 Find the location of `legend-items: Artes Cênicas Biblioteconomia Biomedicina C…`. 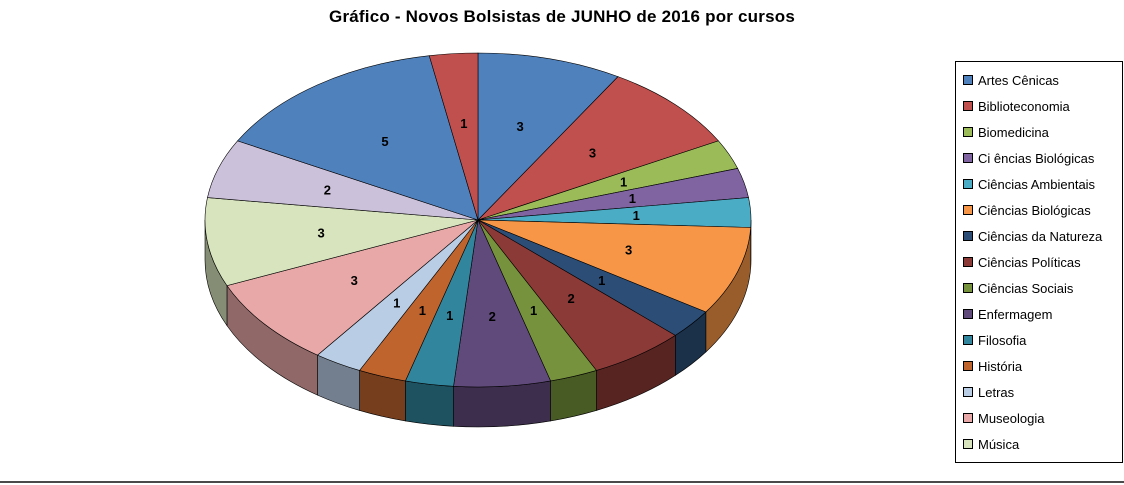

legend-items: Artes Cênicas Biblioteconomia Biomedicina C… is located at coordinates (1041, 262).